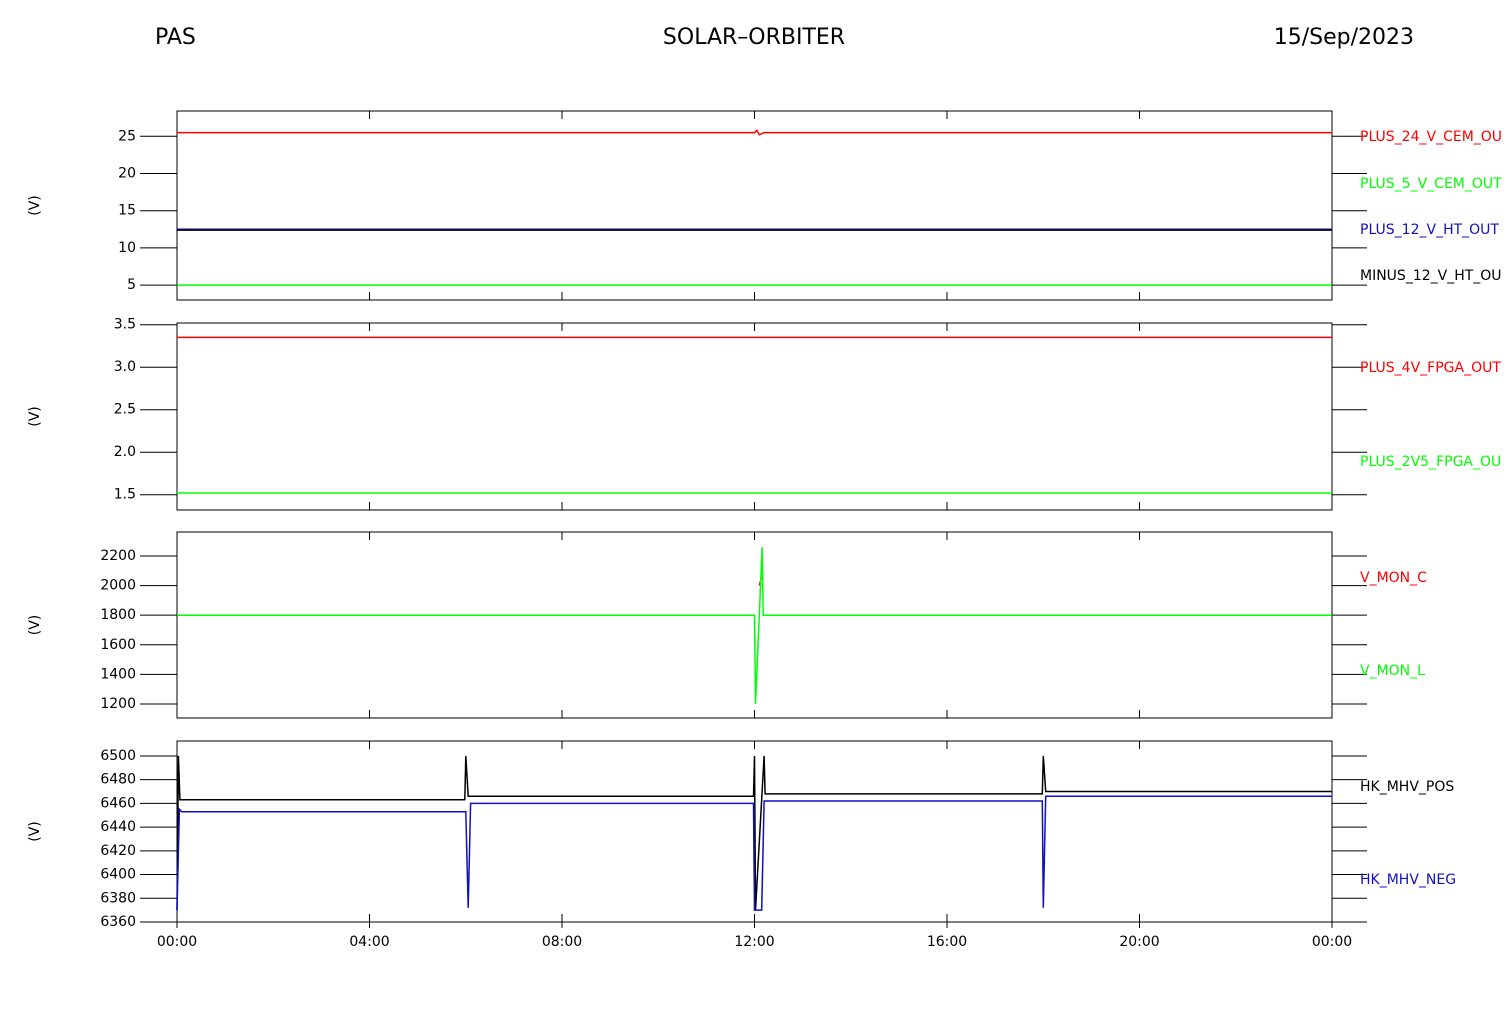 This screenshot has height=1020, width=1512. What do you see at coordinates (369, 942) in the screenshot?
I see `x-tick-label: 04:00` at bounding box center [369, 942].